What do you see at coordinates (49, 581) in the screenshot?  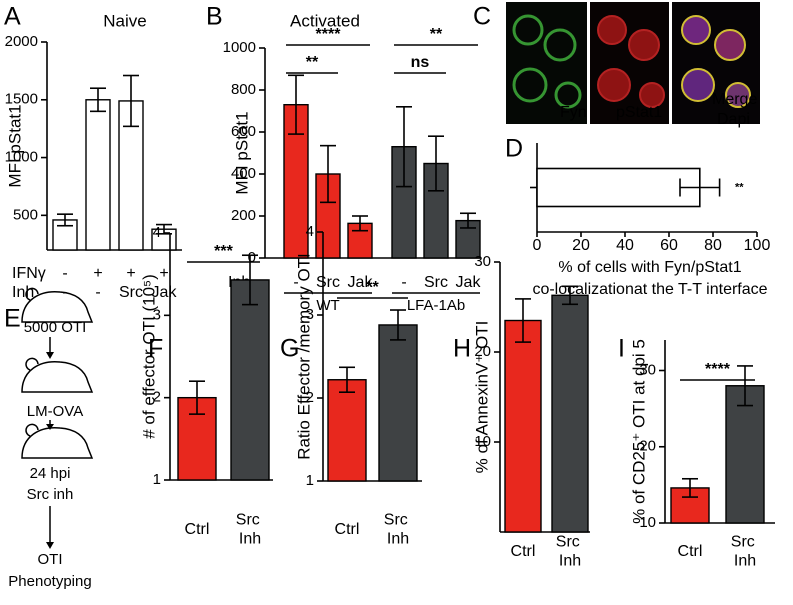 I see `workflow-step: Phenotyping` at bounding box center [49, 581].